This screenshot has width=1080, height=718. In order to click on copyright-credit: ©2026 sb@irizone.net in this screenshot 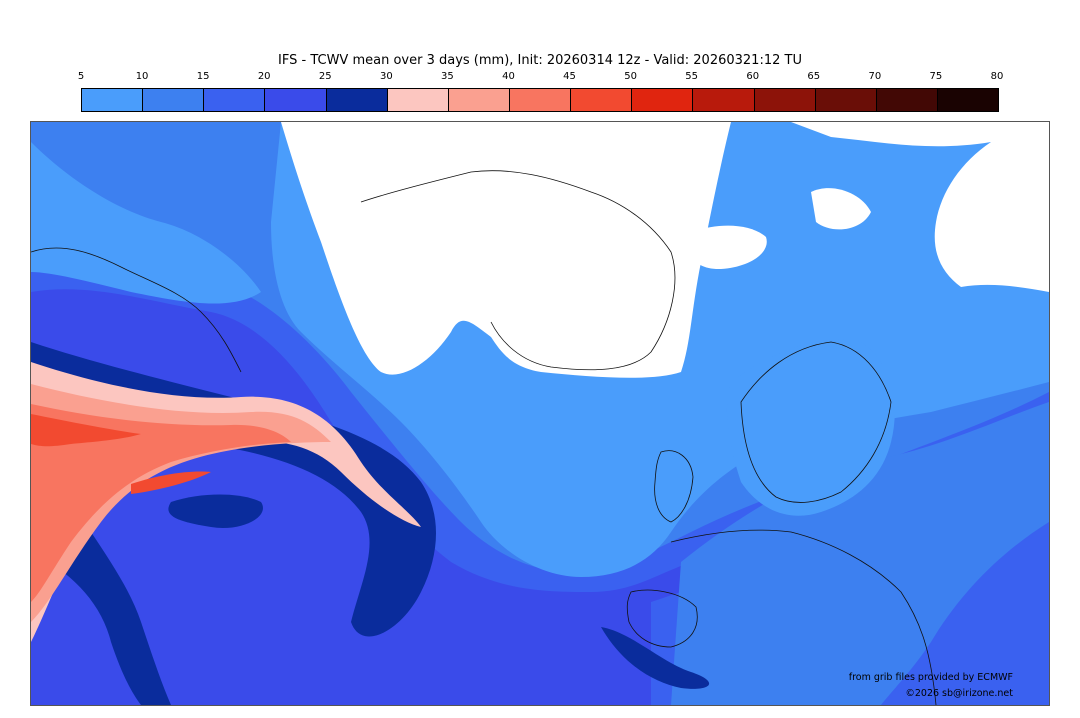, I will do `click(959, 693)`.